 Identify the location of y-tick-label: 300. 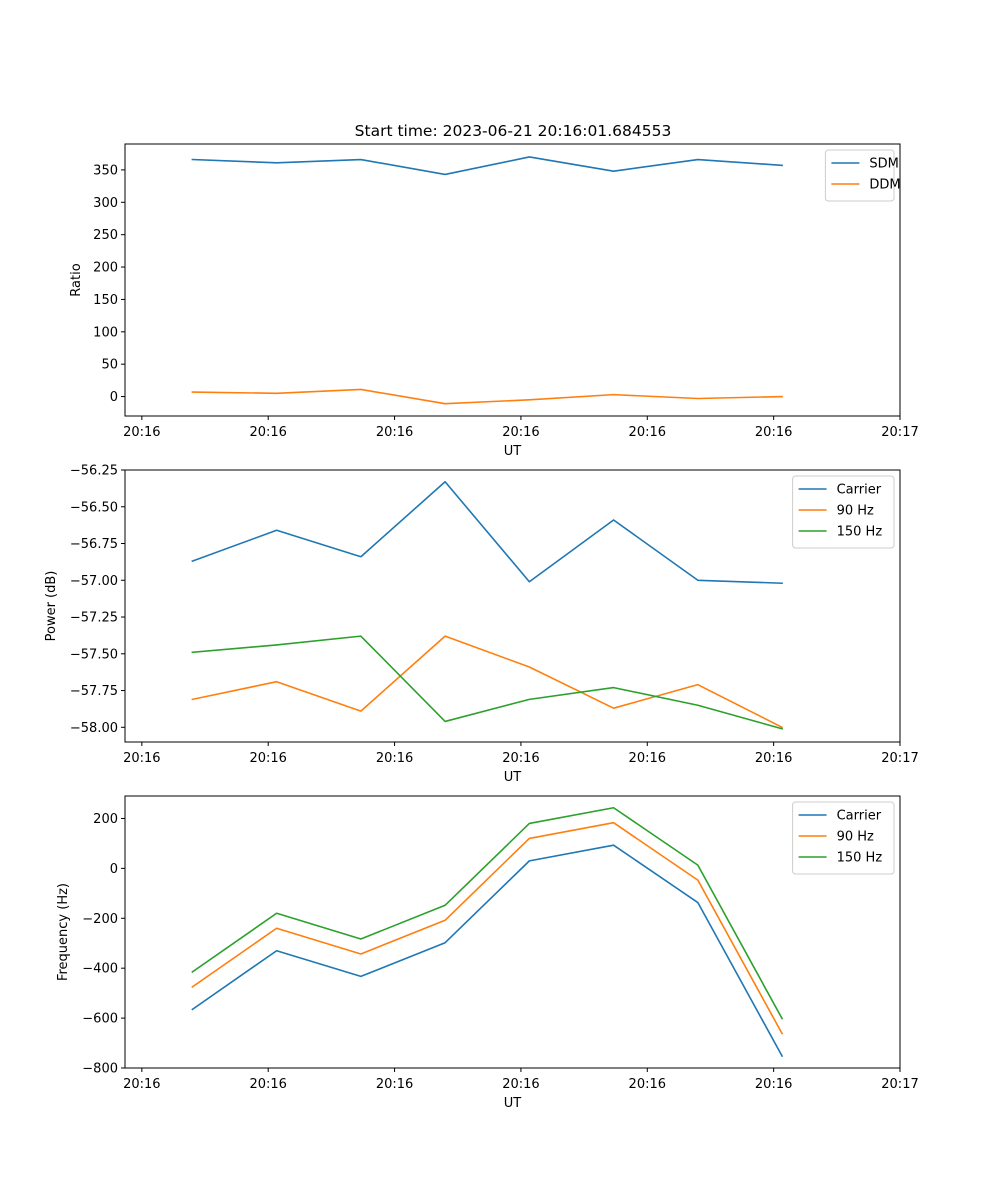
(105, 203).